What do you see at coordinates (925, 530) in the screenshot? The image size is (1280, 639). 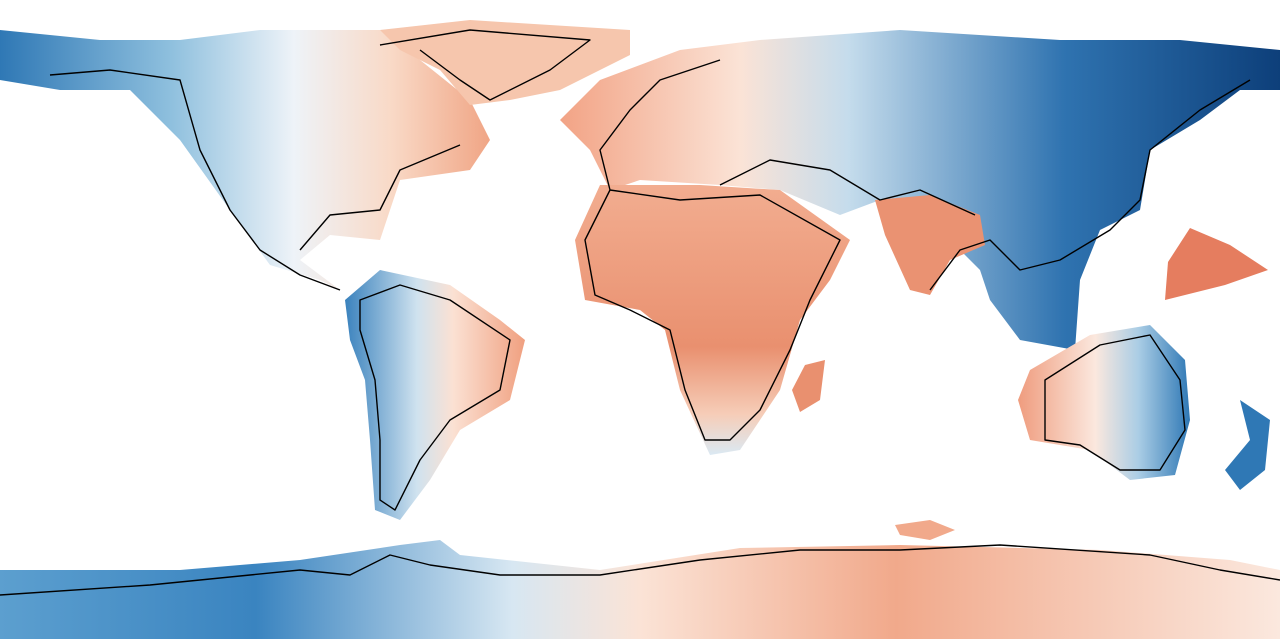 I see `antarctic-peninsula` at bounding box center [925, 530].